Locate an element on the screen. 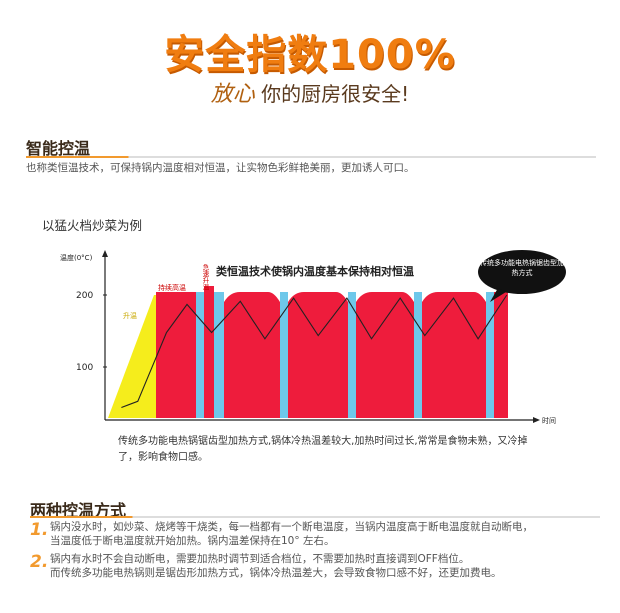 Image resolution: width=620 pixels, height=613 pixels. subtitle-script: 放心 is located at coordinates (232, 94).